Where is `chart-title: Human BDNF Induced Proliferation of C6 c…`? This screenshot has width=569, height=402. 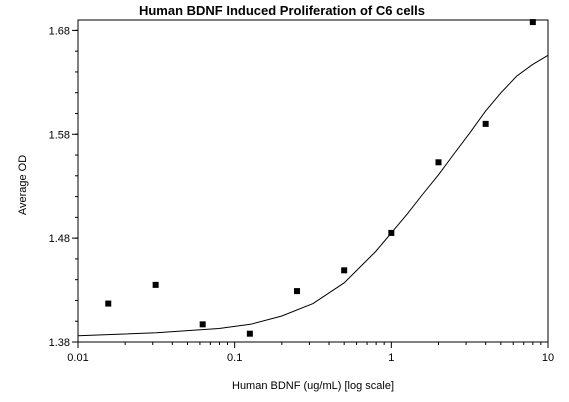
chart-title: Human BDNF Induced Proliferation of C6 c… is located at coordinates (282, 10).